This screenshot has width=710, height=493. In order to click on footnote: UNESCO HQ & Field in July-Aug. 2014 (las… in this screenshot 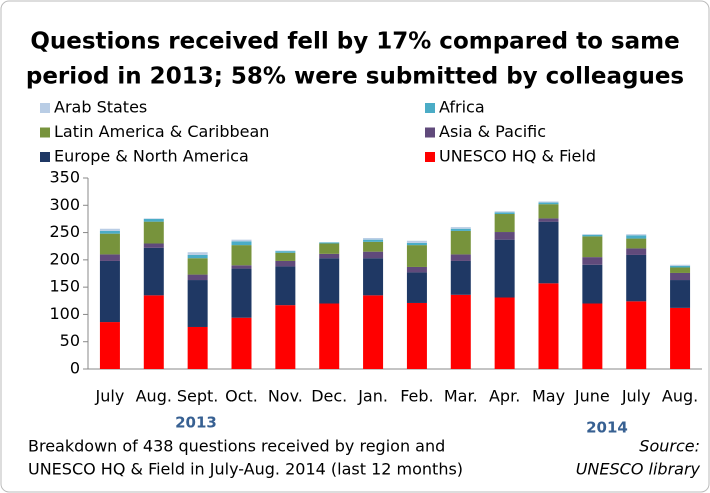, I will do `click(245, 469)`.